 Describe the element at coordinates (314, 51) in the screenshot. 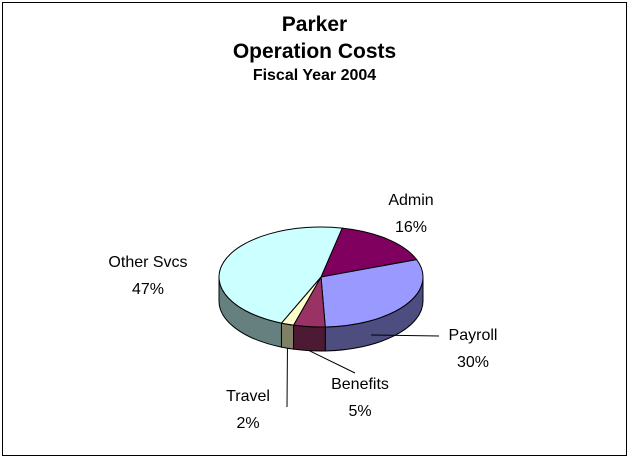

I see `chart-title-line-2: Operation Costs` at that location.